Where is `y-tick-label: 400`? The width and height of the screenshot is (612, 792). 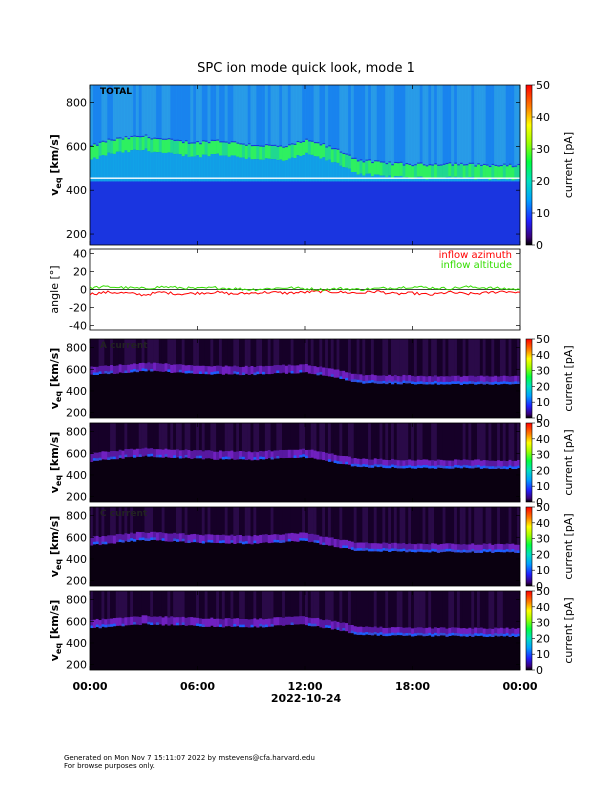 y-tick-label: 400 is located at coordinates (76, 643).